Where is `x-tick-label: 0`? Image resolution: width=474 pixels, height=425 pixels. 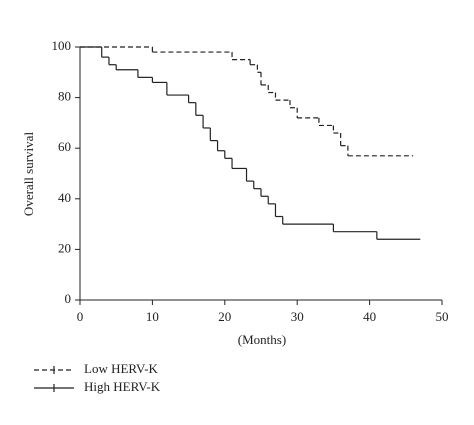
x-tick-label: 0 is located at coordinates (80, 316).